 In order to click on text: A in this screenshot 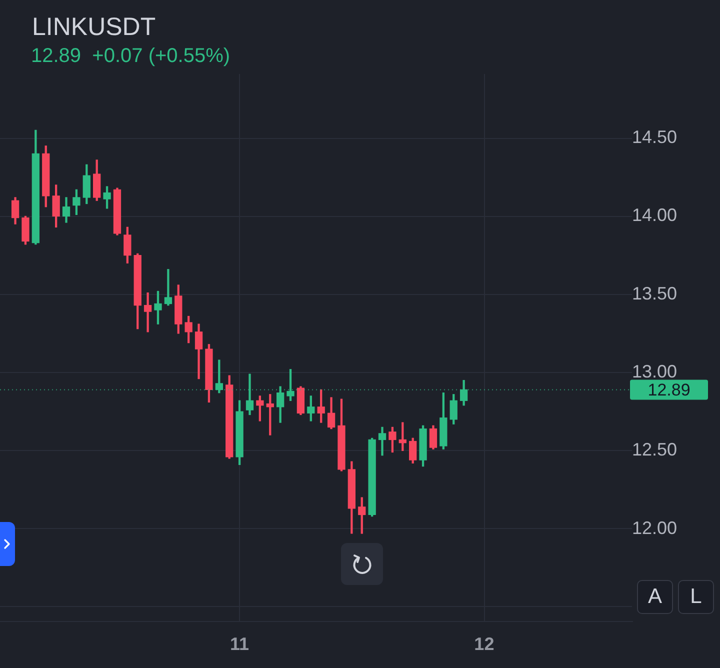, I will do `click(654, 597)`.